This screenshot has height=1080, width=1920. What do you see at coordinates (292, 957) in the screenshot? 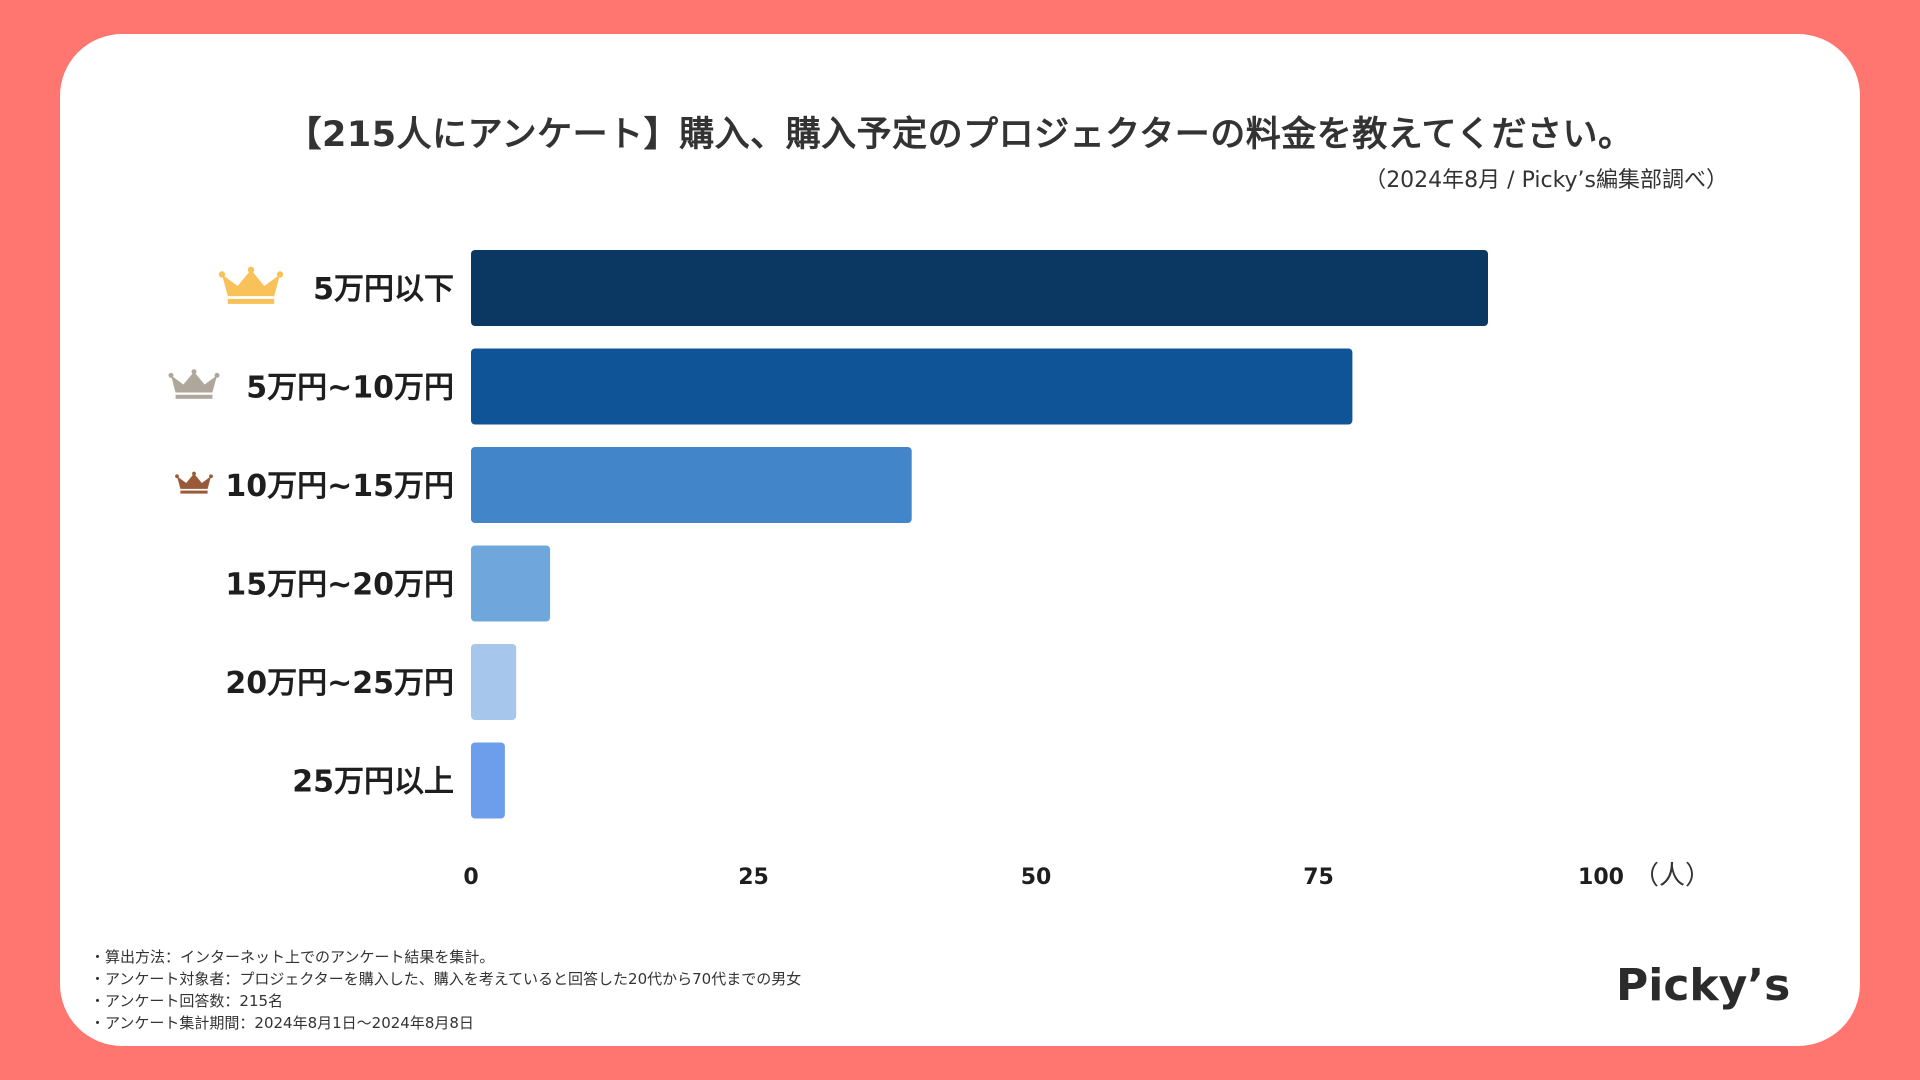
I see `footnote-method: ・算出方法：インターネット上でのアンケート結果を集計。` at bounding box center [292, 957].